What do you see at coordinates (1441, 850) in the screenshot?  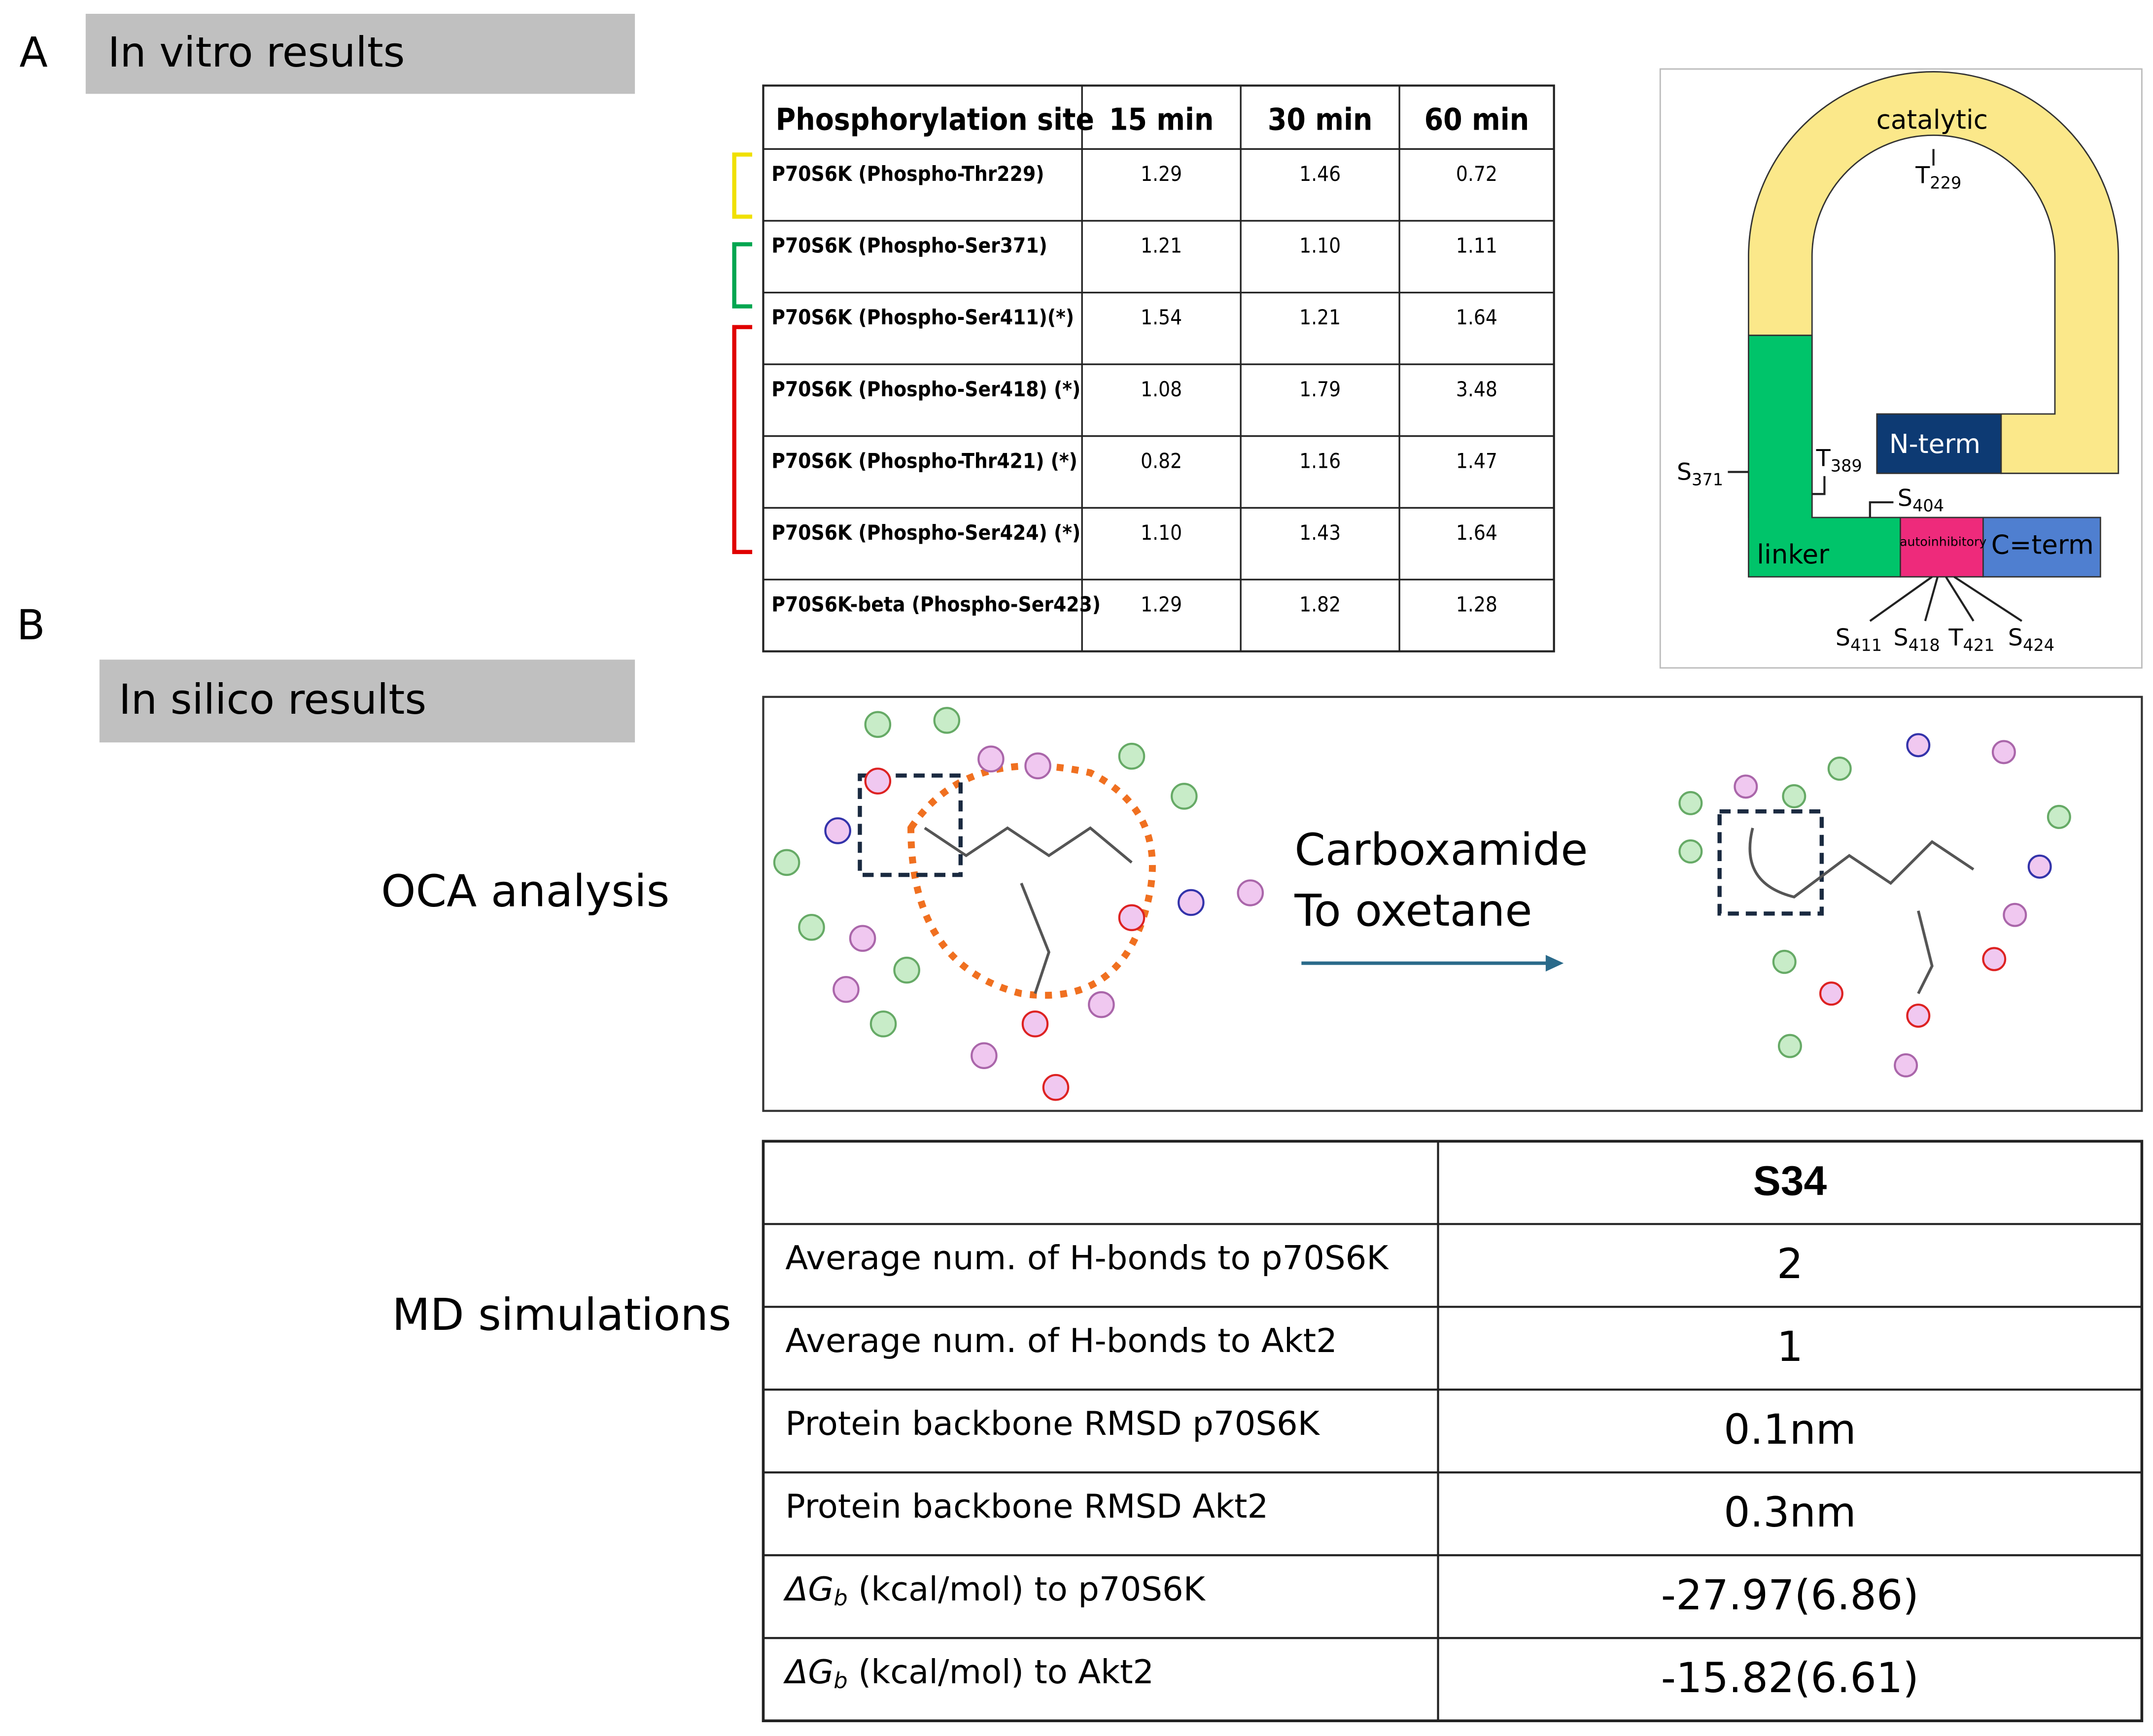 I see `arrow-text: Carboxamide` at bounding box center [1441, 850].